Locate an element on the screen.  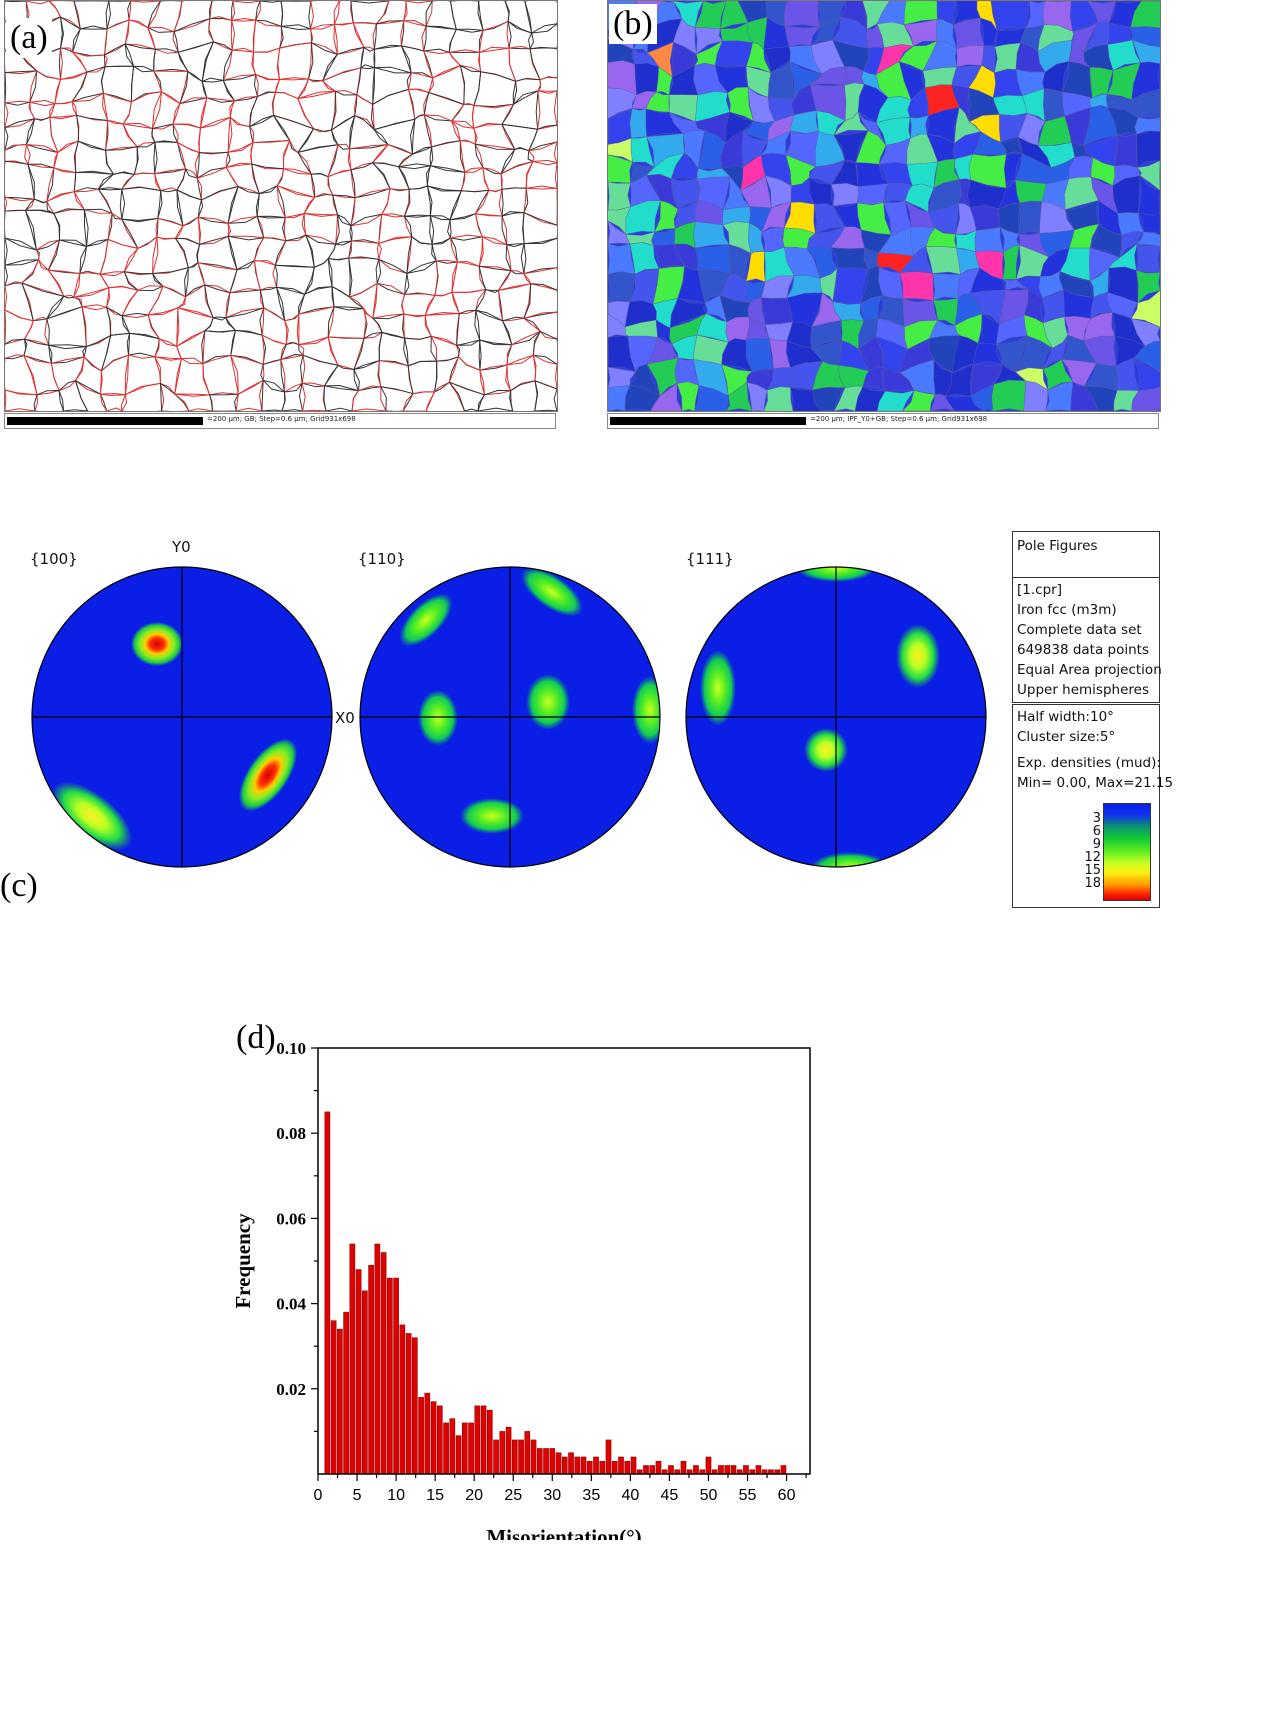
y-tick-label: 0.04 is located at coordinates (291, 1304).